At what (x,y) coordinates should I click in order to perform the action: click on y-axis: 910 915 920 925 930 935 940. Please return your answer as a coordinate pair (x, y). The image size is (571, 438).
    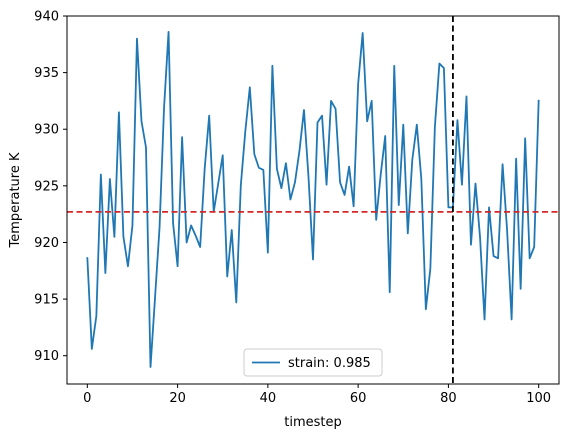
    Looking at the image, I should click on (50, 187).